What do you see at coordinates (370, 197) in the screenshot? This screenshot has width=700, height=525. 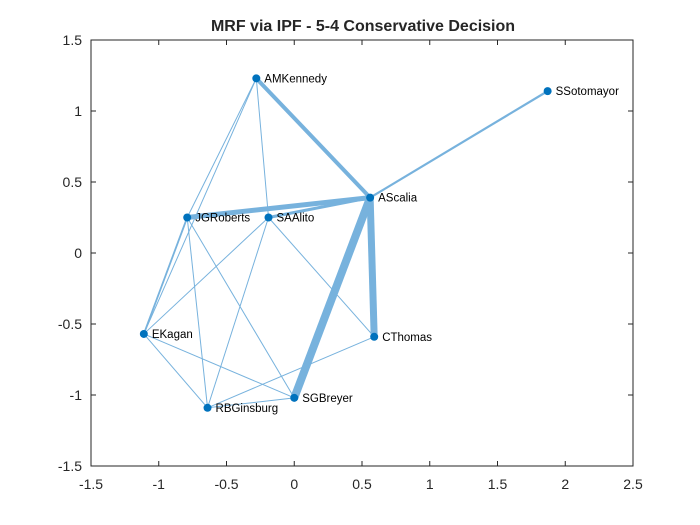 I see `node-ascalia` at bounding box center [370, 197].